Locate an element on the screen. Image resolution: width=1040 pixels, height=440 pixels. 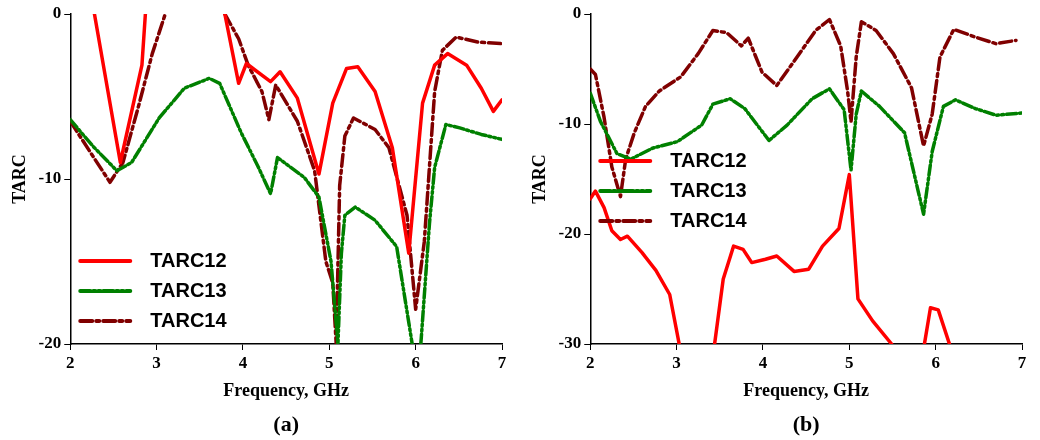
text: (a) is located at coordinates (286, 423).